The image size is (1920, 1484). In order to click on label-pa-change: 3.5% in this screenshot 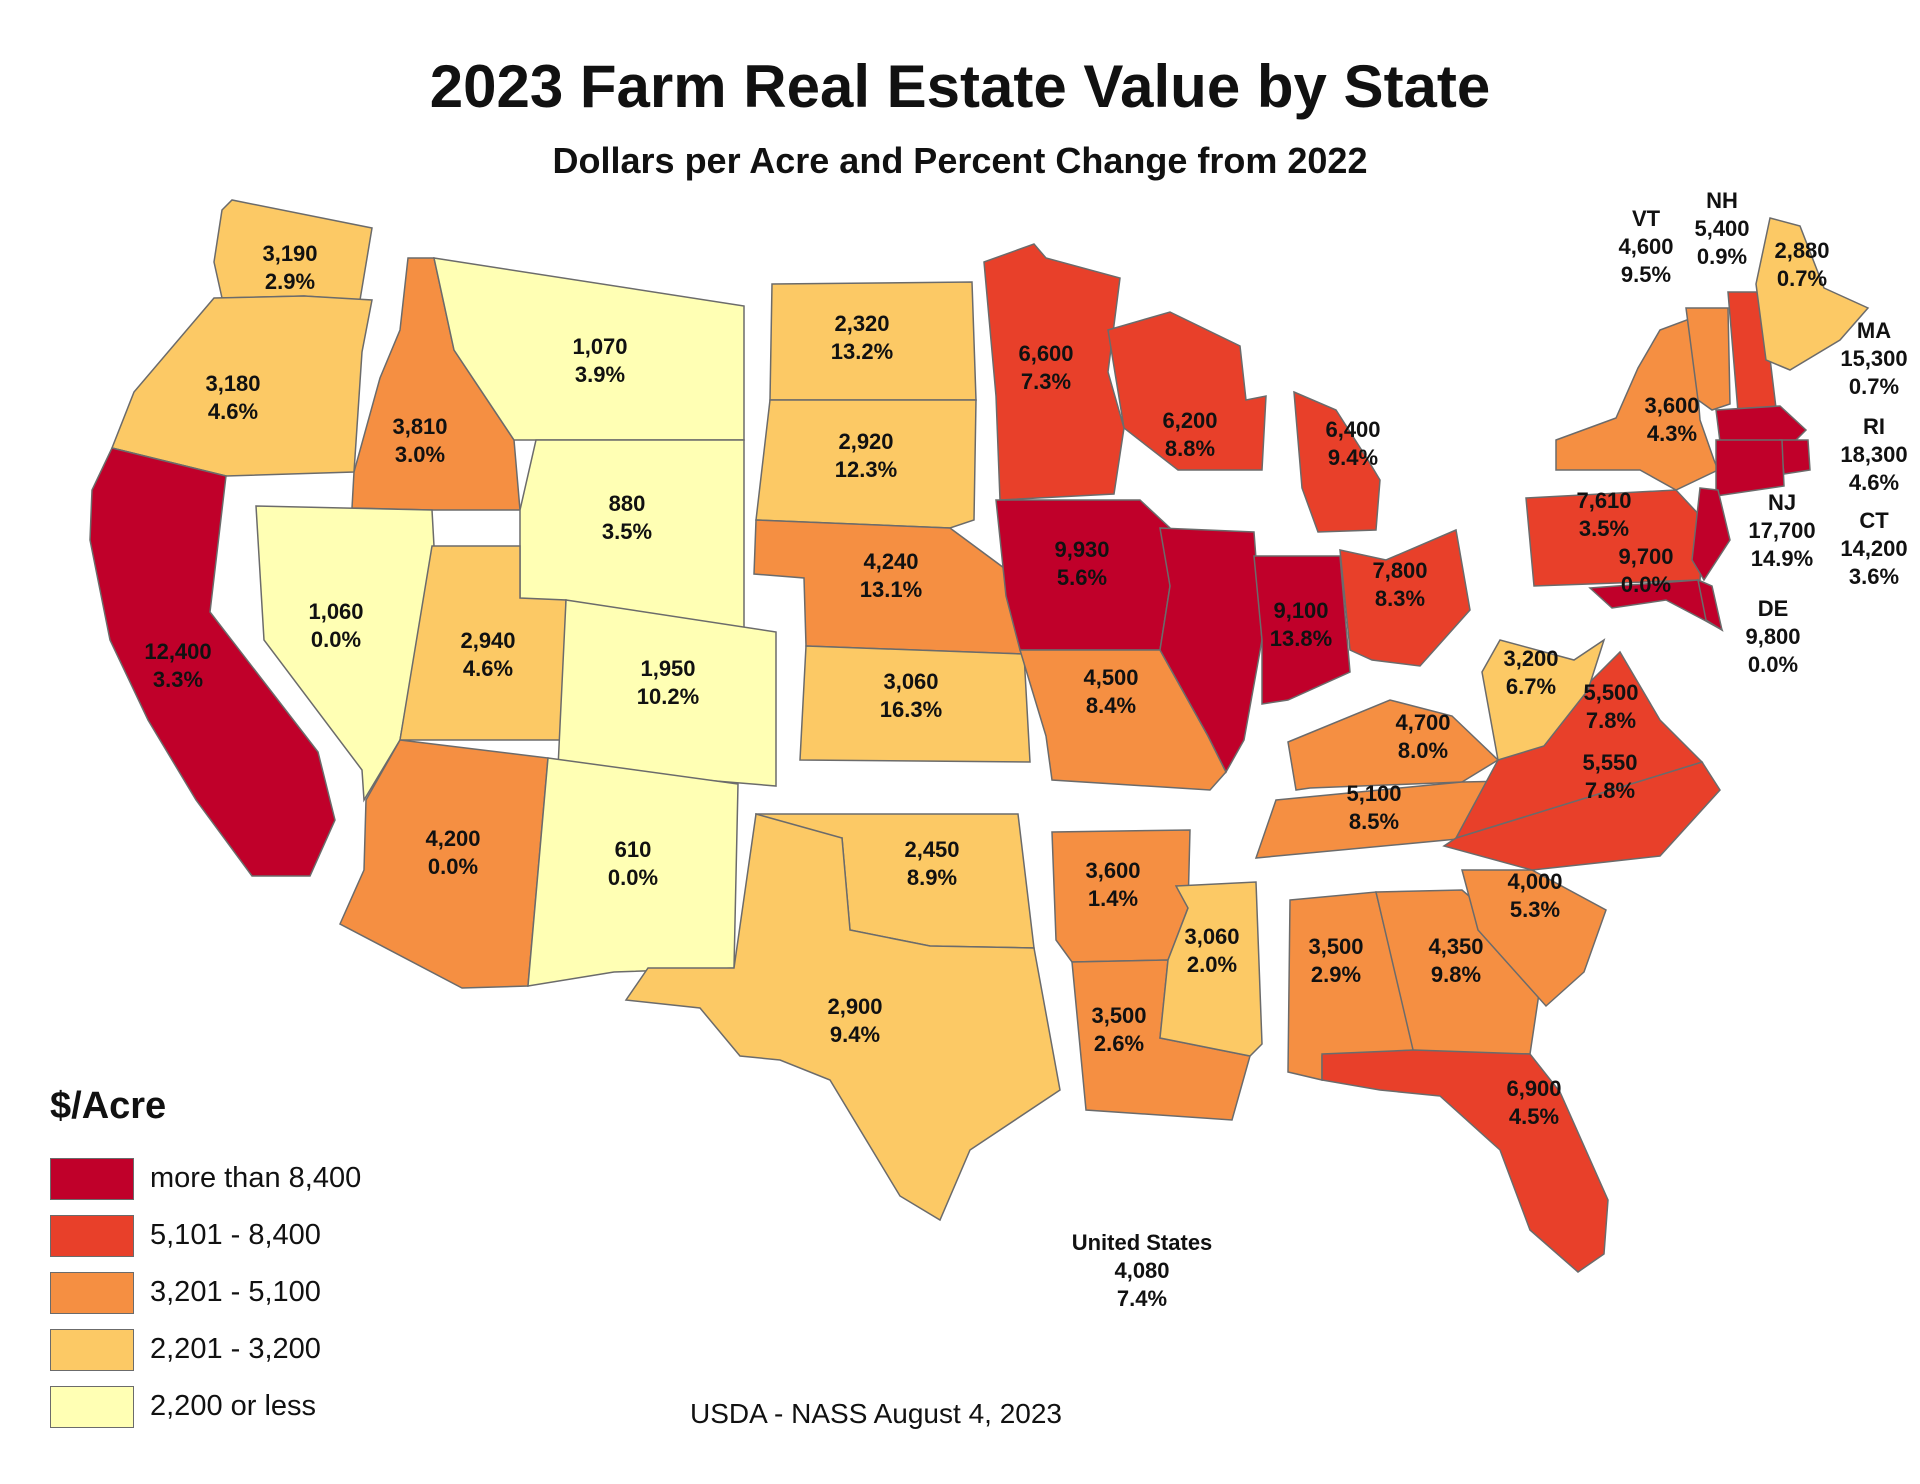, I will do `click(1604, 528)`.